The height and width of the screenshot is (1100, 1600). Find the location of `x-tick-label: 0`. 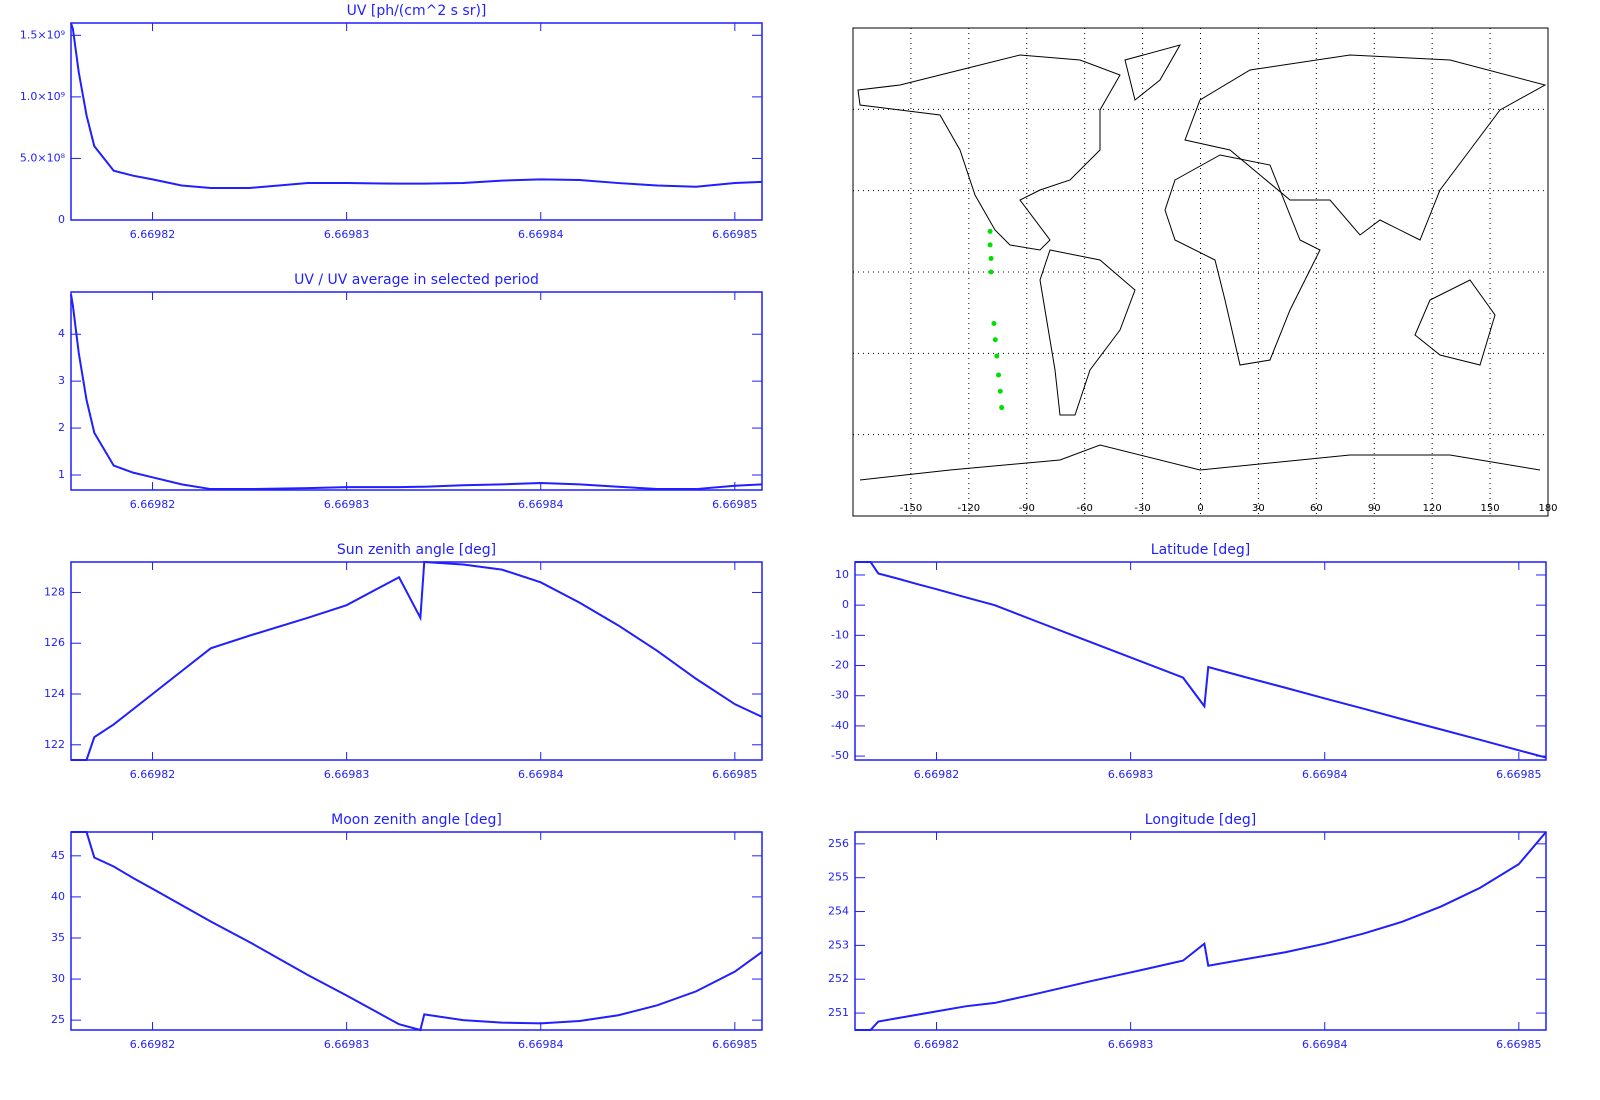

x-tick-label: 0 is located at coordinates (1200, 508).